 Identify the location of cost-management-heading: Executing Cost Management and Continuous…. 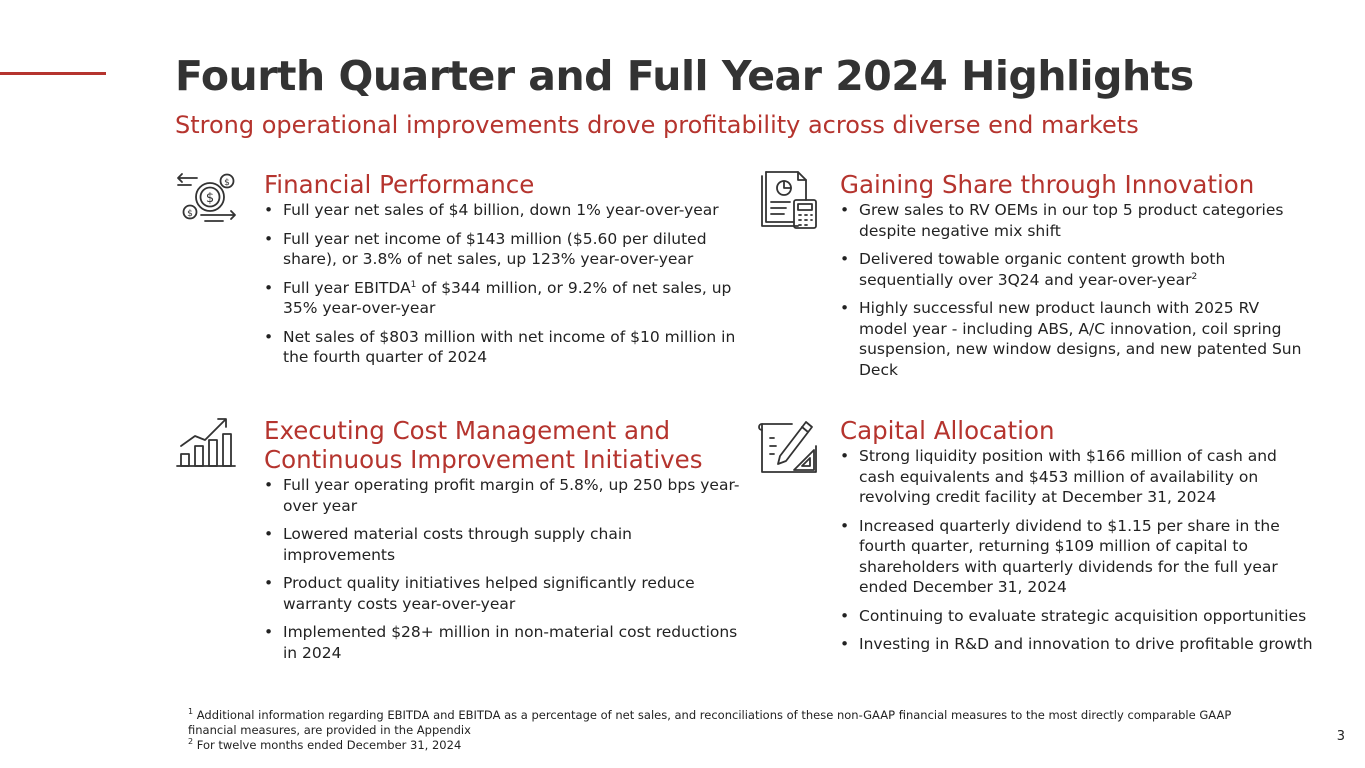
(504, 445).